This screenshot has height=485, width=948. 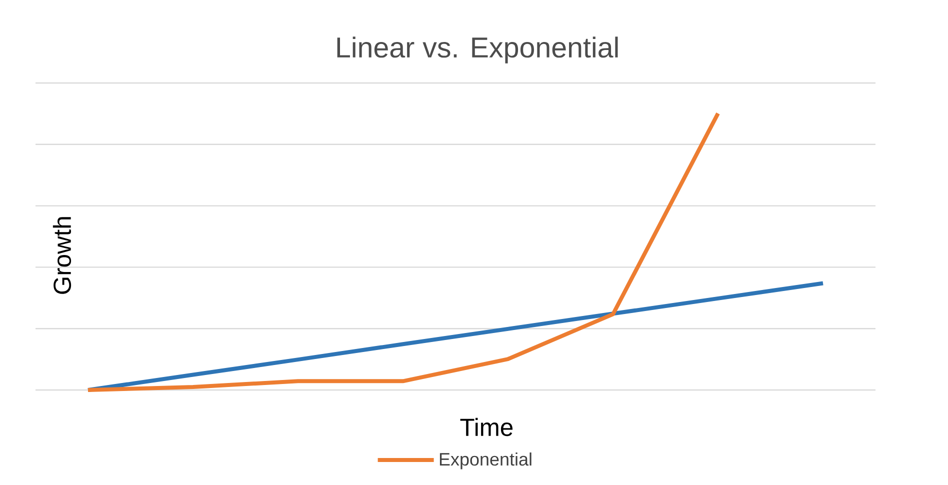 What do you see at coordinates (486, 427) in the screenshot?
I see `x-axis-title: Time` at bounding box center [486, 427].